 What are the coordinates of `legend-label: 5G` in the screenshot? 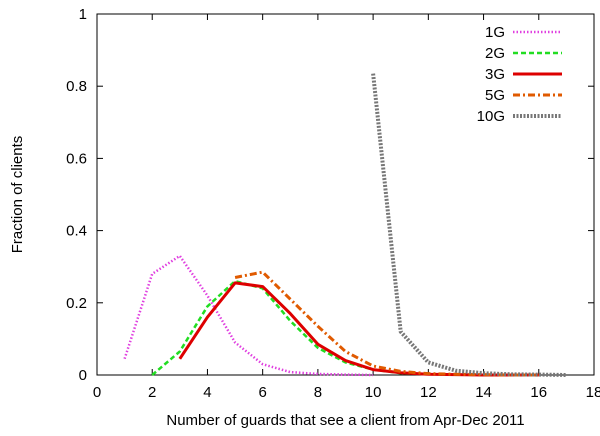 It's located at (495, 95).